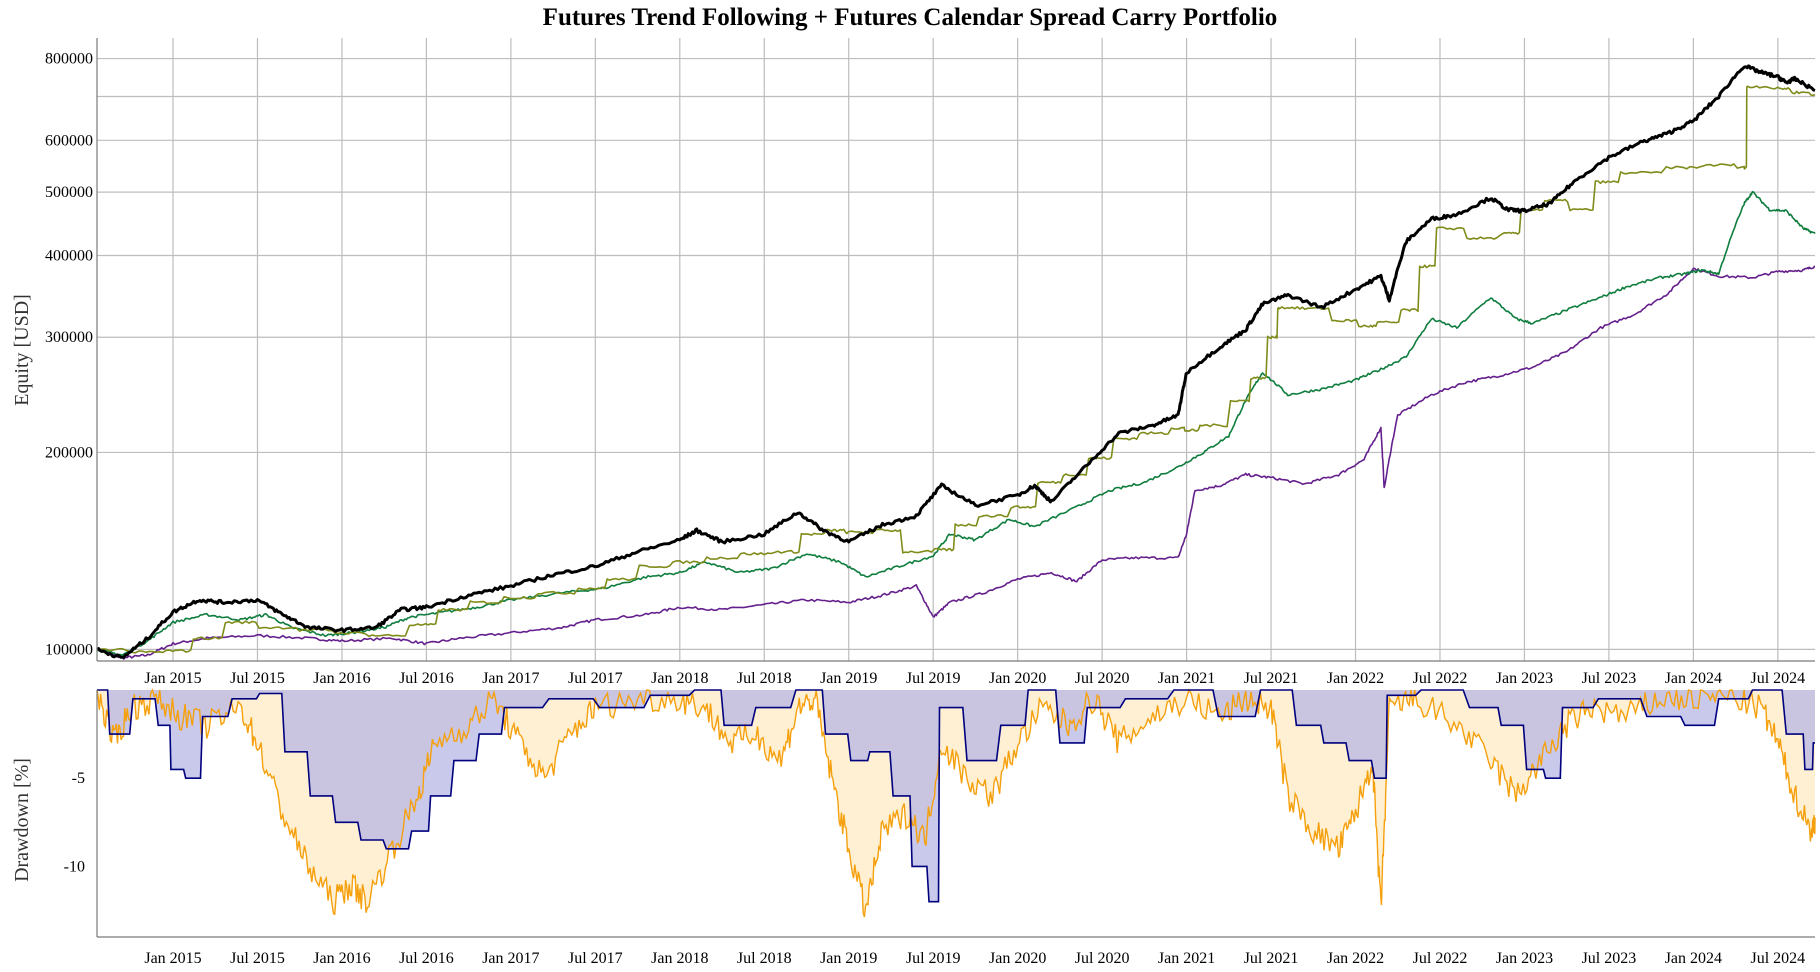 The width and height of the screenshot is (1820, 972). What do you see at coordinates (1186, 678) in the screenshot?
I see `equity-x-tick-label: Jan 2021` at bounding box center [1186, 678].